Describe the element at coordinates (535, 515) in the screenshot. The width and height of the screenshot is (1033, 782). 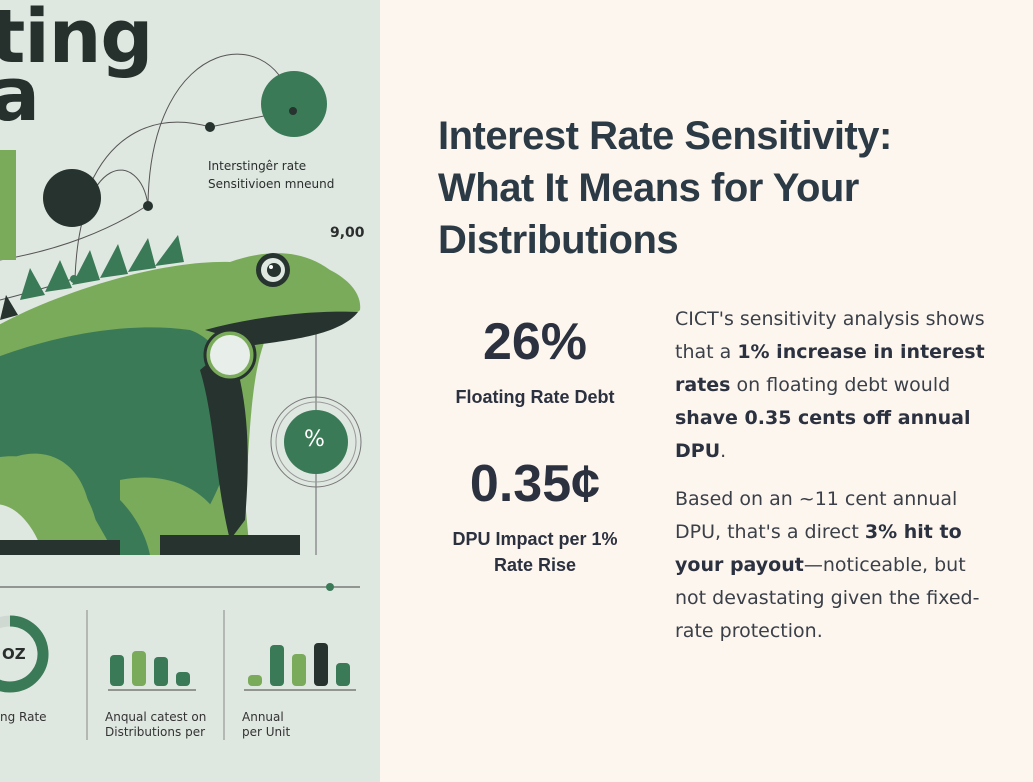
I see `stat-dpu-impact: 0.35¢ DPU Impact per 1% Rate Rise` at that location.